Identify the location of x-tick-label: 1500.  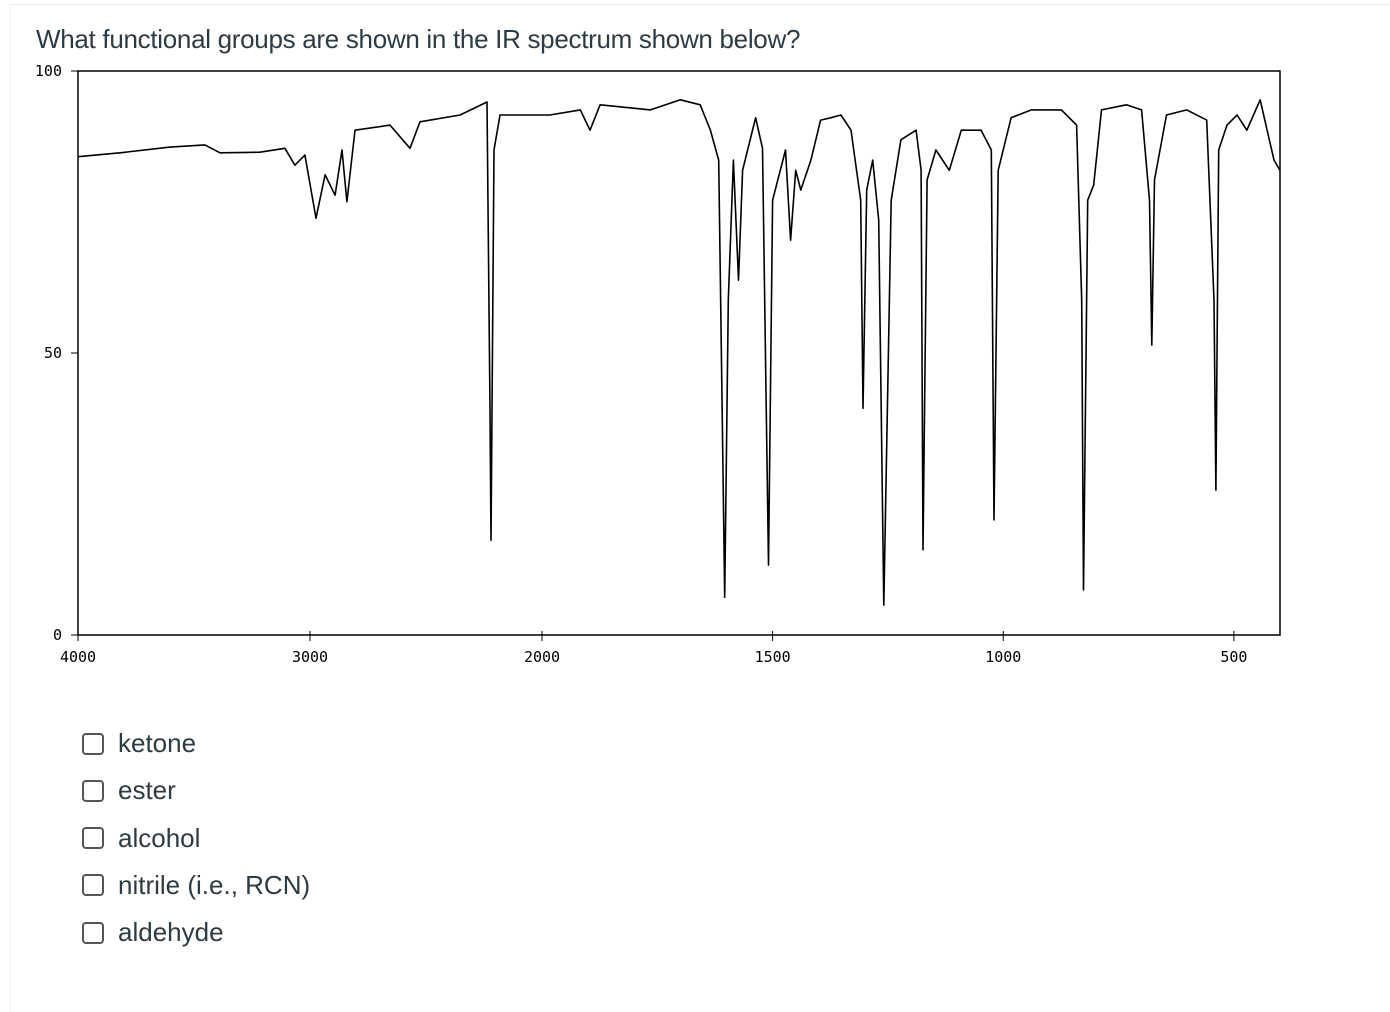
(773, 657).